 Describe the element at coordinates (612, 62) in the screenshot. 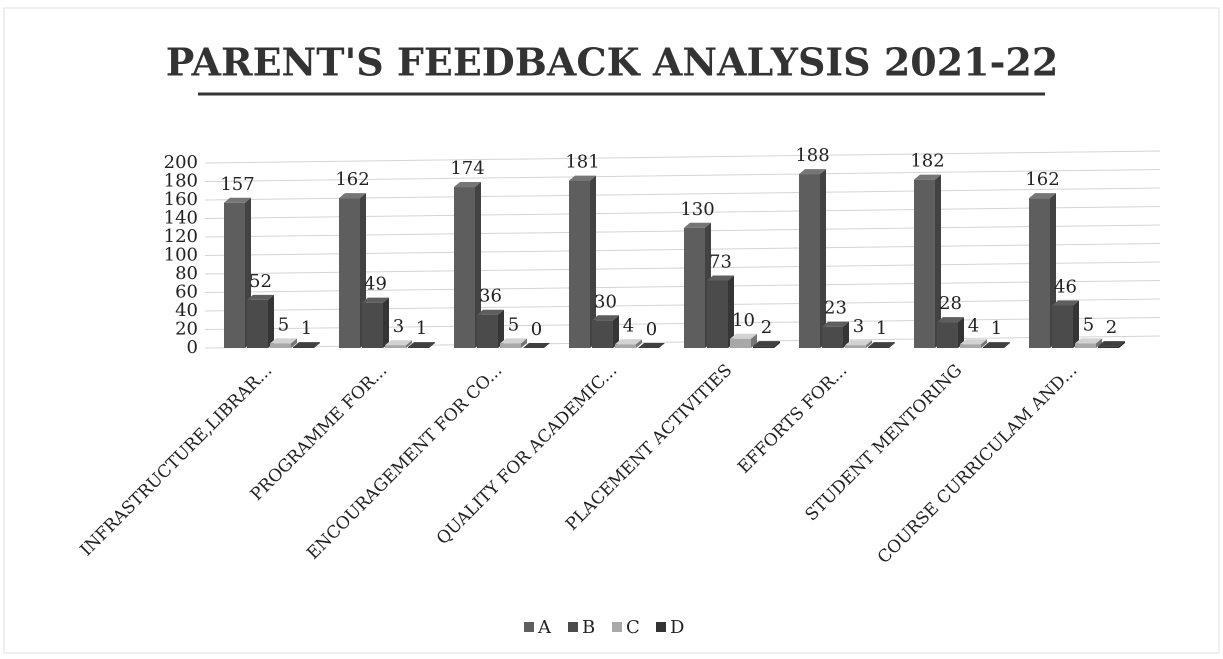

I see `chart-title: PARENT'S FEEDBACK ANALYSIS 2021-22` at that location.